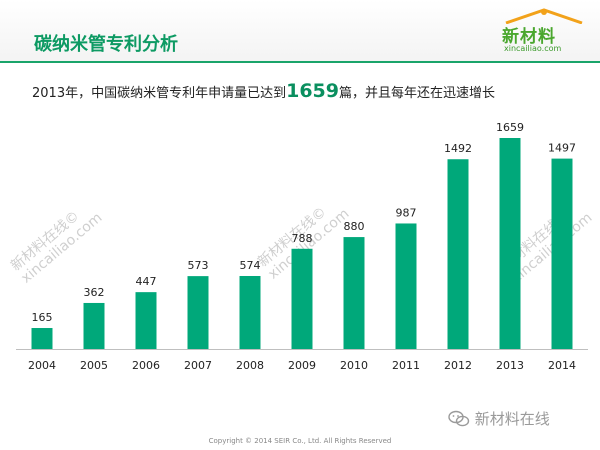 Image resolution: width=600 pixels, height=450 pixels. Describe the element at coordinates (300, 62) in the screenshot. I see `header-divider` at that location.